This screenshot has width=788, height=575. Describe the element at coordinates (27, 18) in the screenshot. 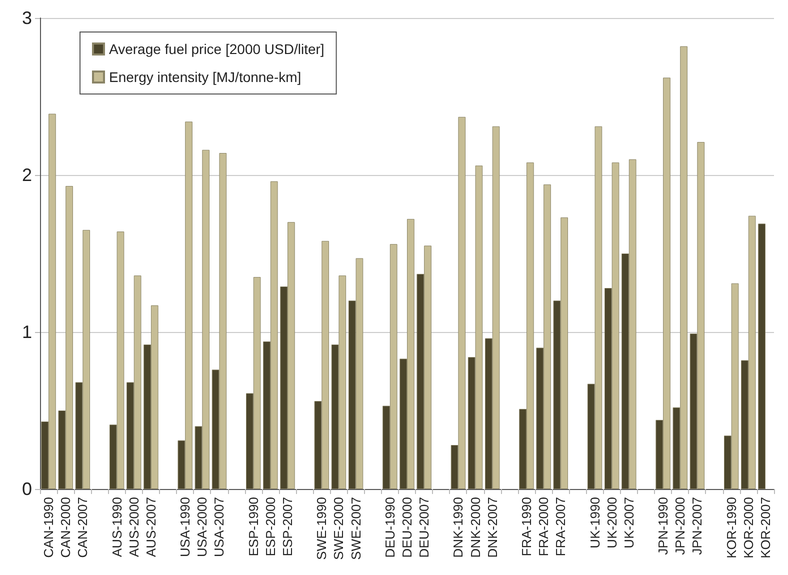

I see `y-tick-label: 3` at that location.